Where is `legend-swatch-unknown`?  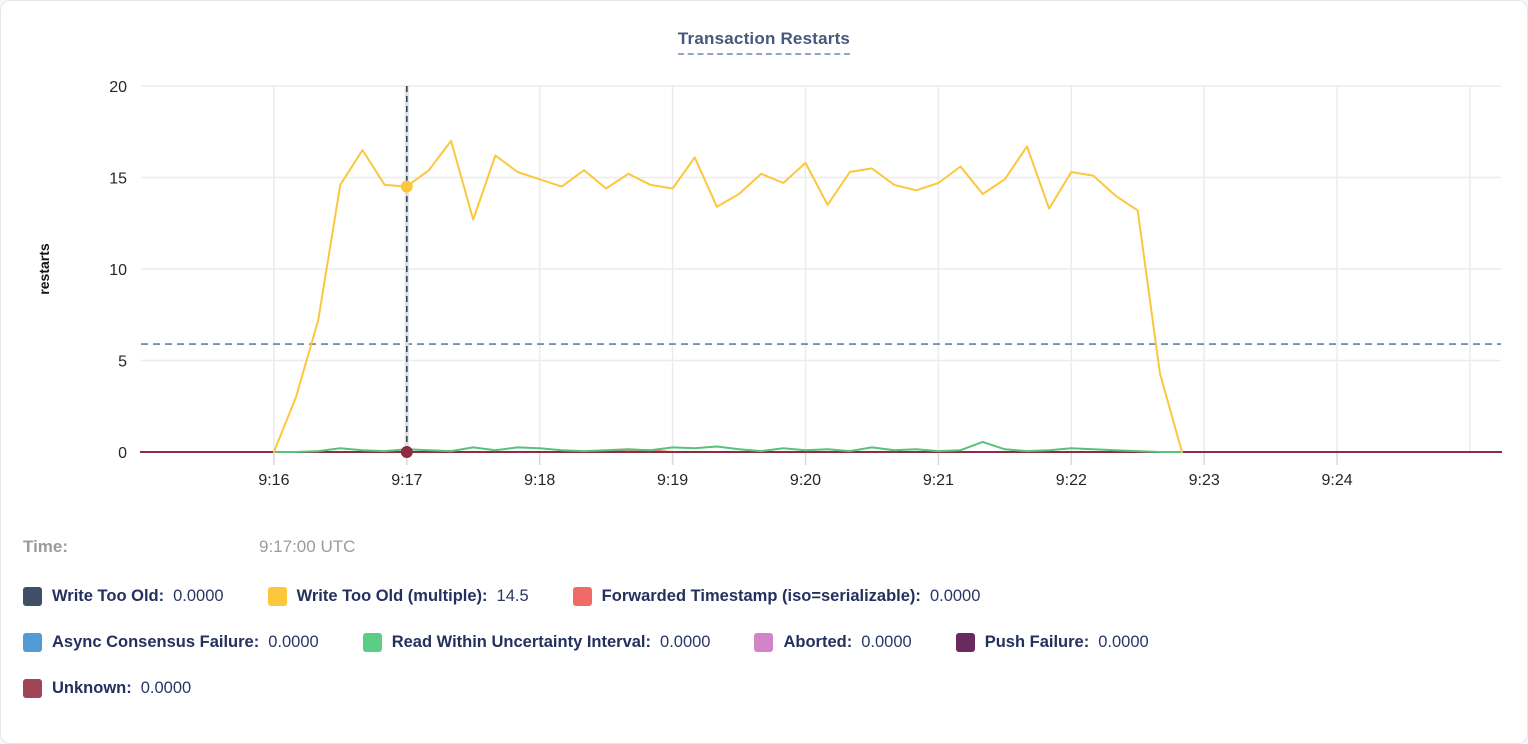
legend-swatch-unknown is located at coordinates (32, 688).